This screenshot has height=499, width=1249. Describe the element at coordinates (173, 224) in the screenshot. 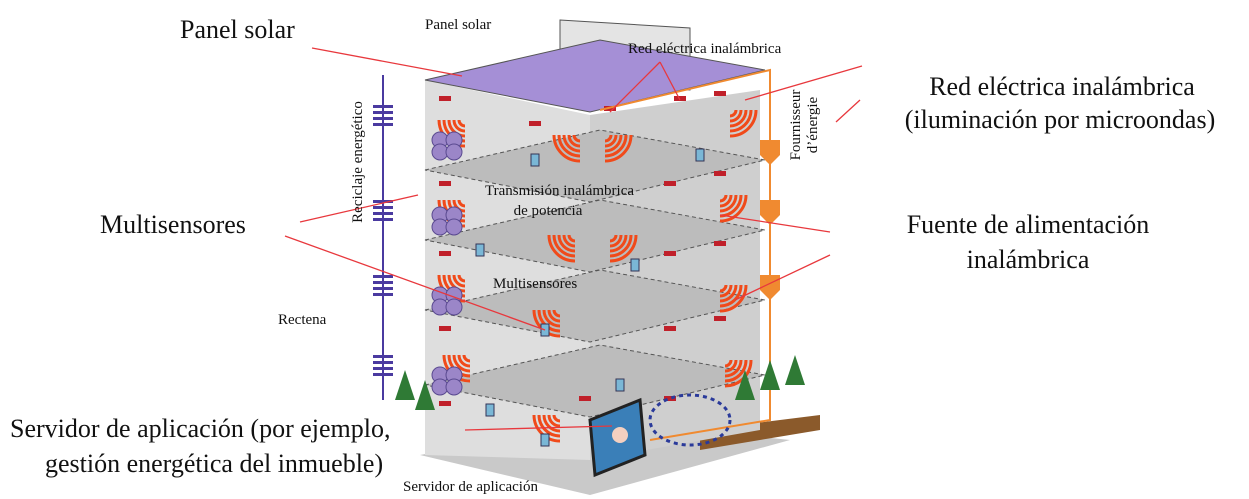

I see `callout: Multisensores` at that location.